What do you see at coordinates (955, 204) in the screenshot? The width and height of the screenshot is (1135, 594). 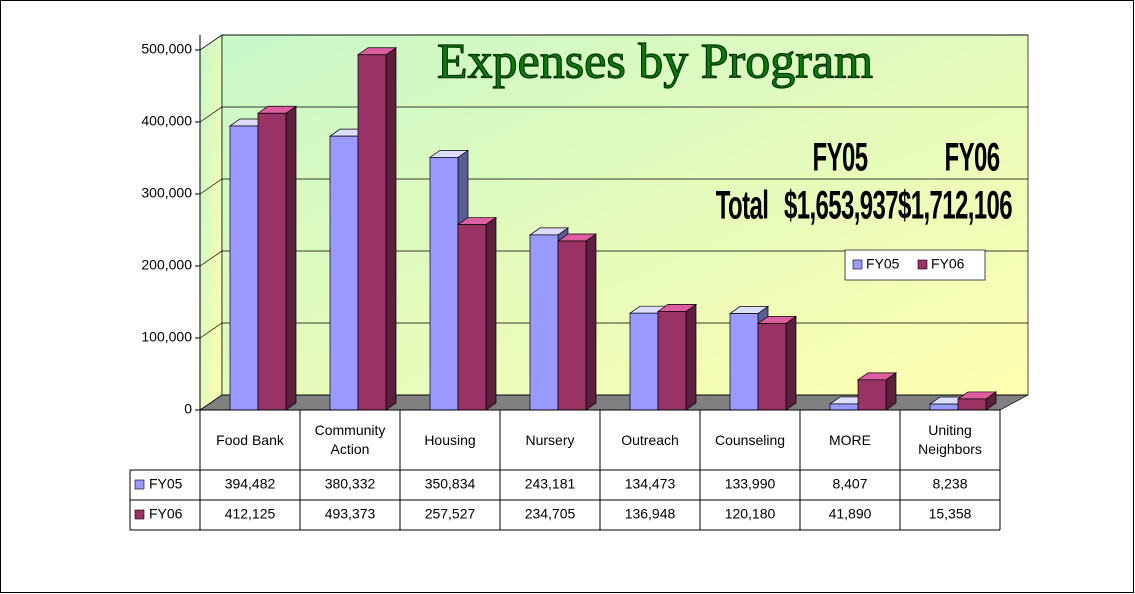 I see `annotation: $1,712,106` at bounding box center [955, 204].